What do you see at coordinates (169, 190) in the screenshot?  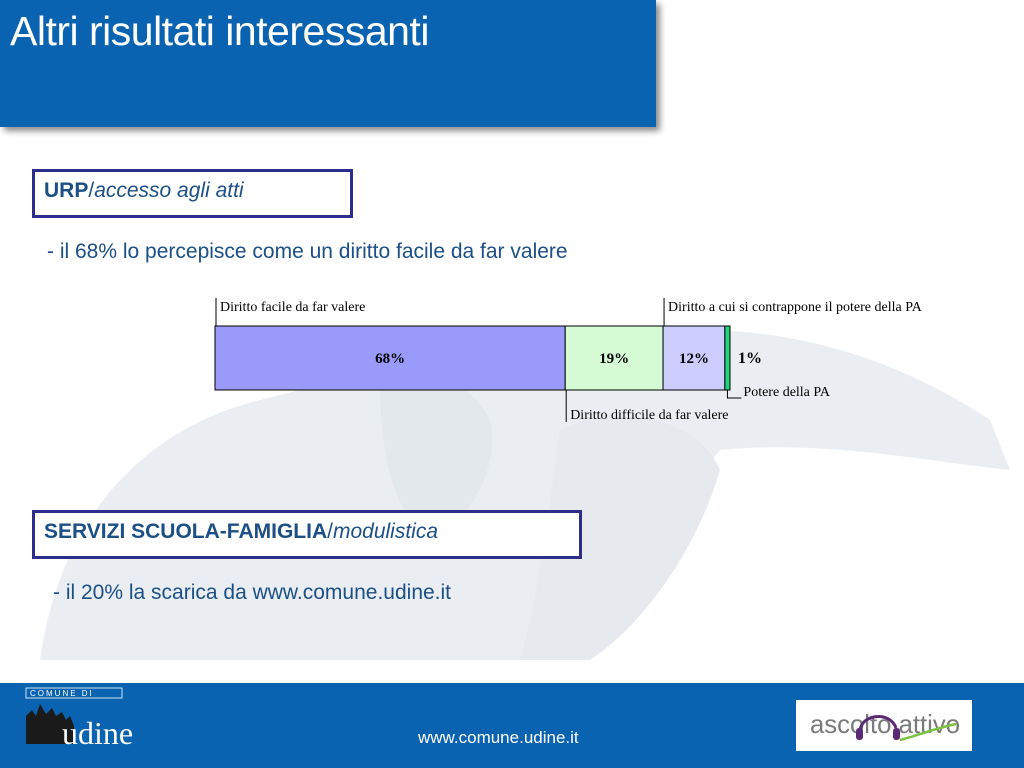 I see `section-heading-italic: accesso agli atti` at bounding box center [169, 190].